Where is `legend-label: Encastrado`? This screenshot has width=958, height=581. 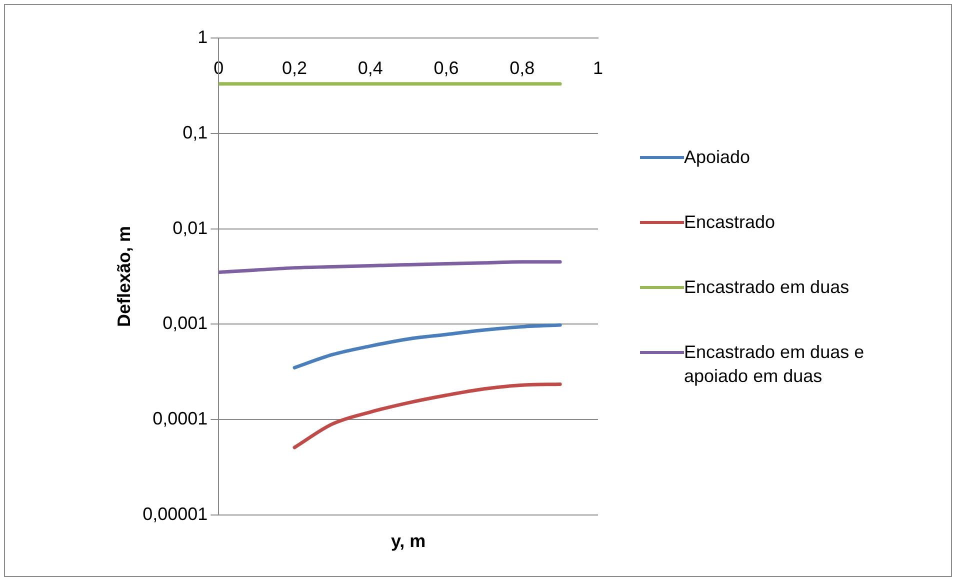 legend-label: Encastrado is located at coordinates (730, 222).